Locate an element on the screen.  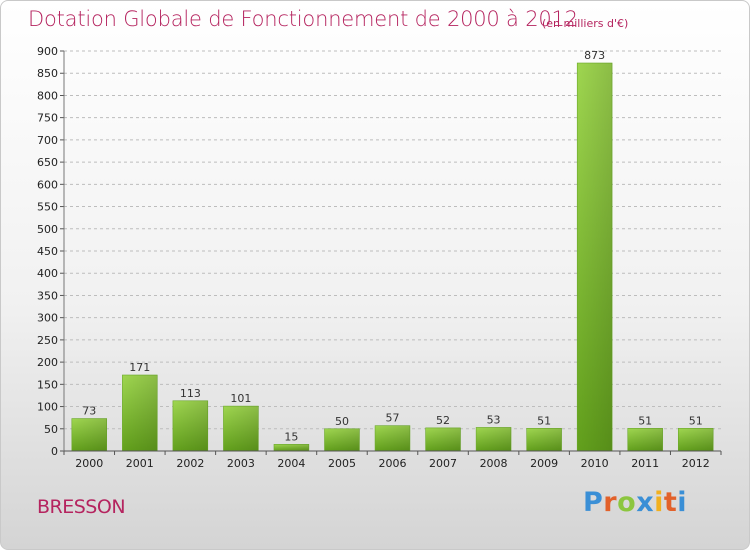
y-tick-label: 100 is located at coordinates (47, 407).